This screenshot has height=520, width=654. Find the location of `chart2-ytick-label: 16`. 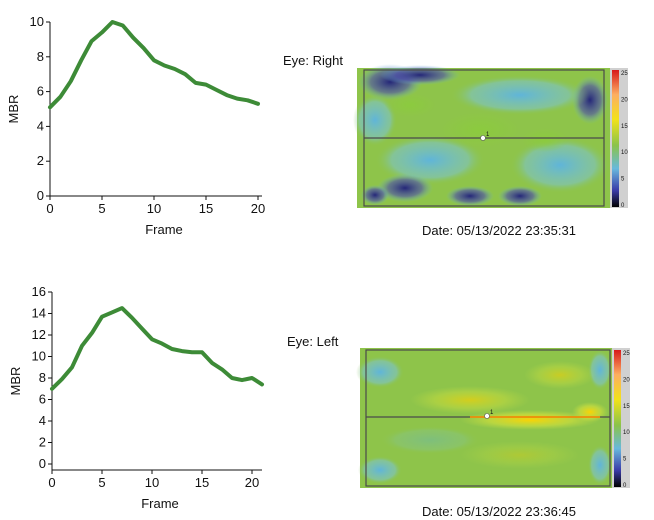

chart2-ytick-label: 16 is located at coordinates (39, 291).